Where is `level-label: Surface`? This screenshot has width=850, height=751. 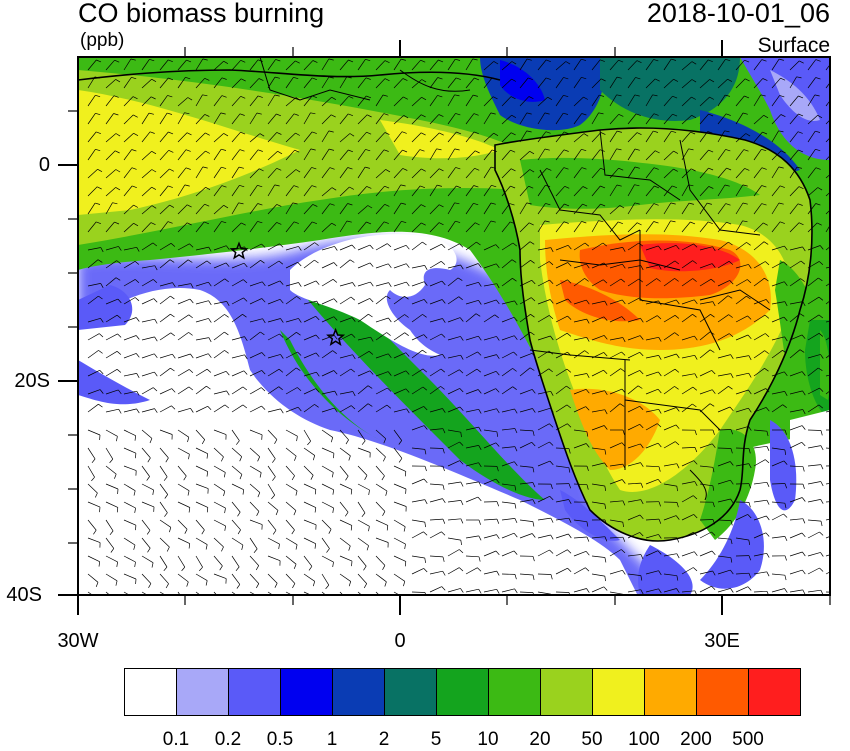
level-label: Surface is located at coordinates (794, 46).